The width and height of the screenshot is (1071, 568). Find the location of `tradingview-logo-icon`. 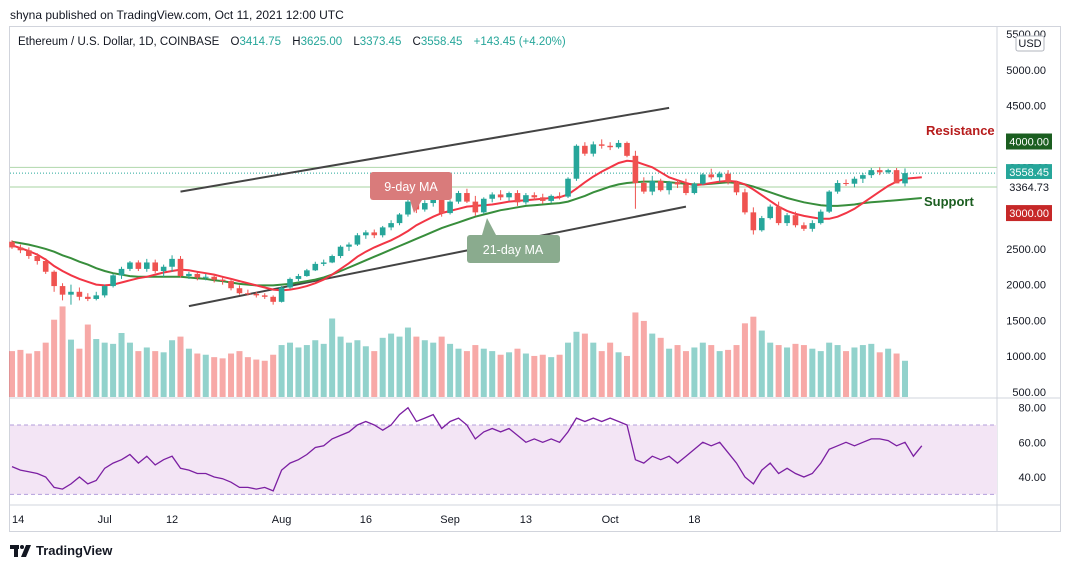

tradingview-logo-icon is located at coordinates (20, 550).